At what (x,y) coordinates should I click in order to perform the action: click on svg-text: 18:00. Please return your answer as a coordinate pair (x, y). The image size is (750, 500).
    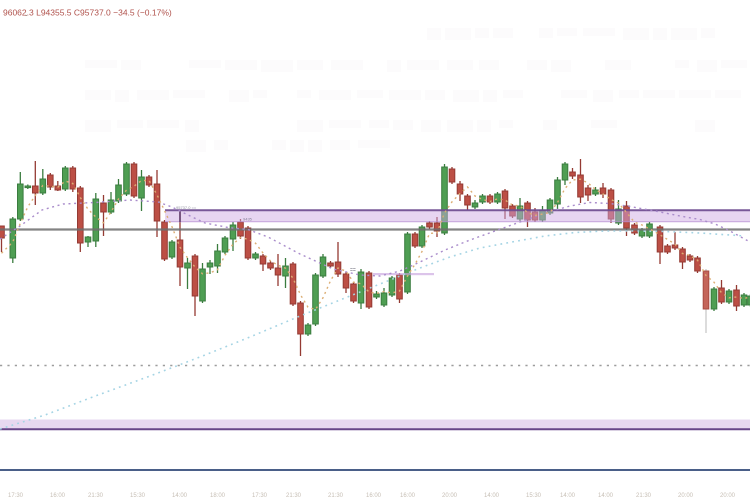
    Looking at the image, I should click on (218, 496).